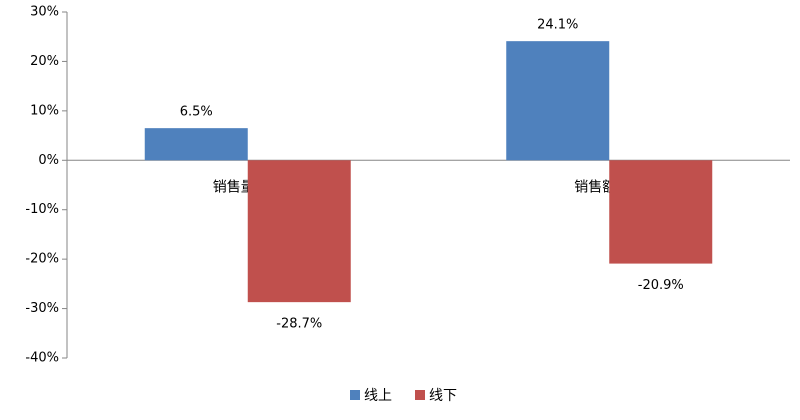  I want to click on y-tick-label: 0%, so click(48, 160).